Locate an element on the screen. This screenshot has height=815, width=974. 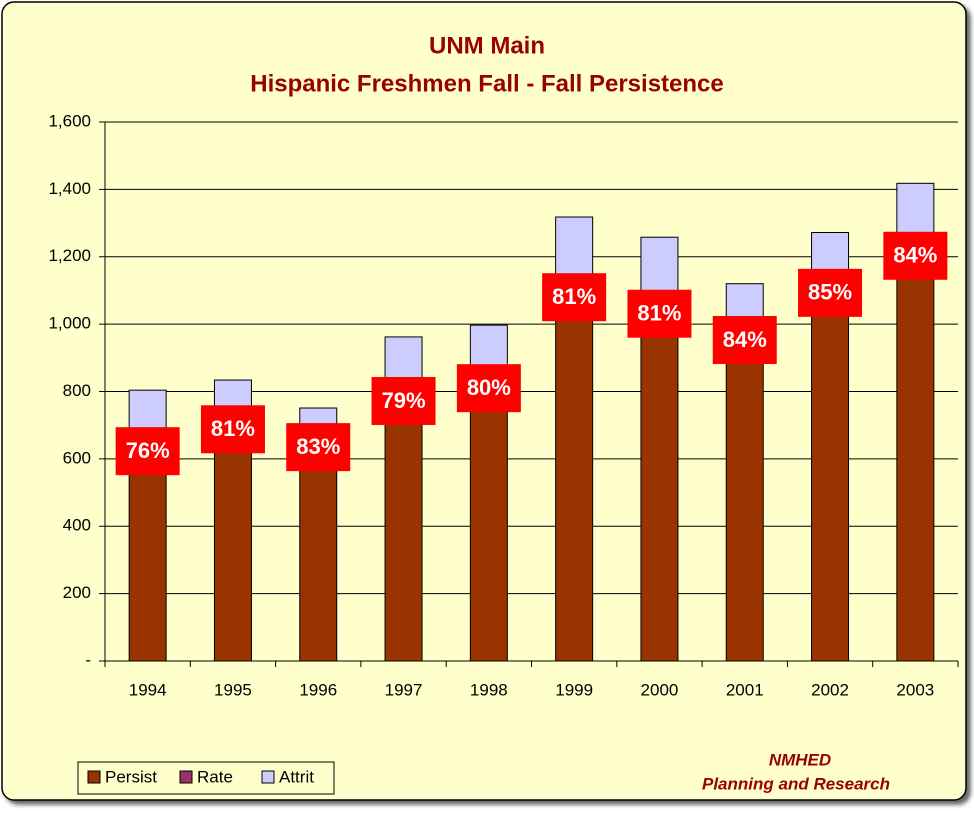
y-tick-label: 400 is located at coordinates (77, 525).